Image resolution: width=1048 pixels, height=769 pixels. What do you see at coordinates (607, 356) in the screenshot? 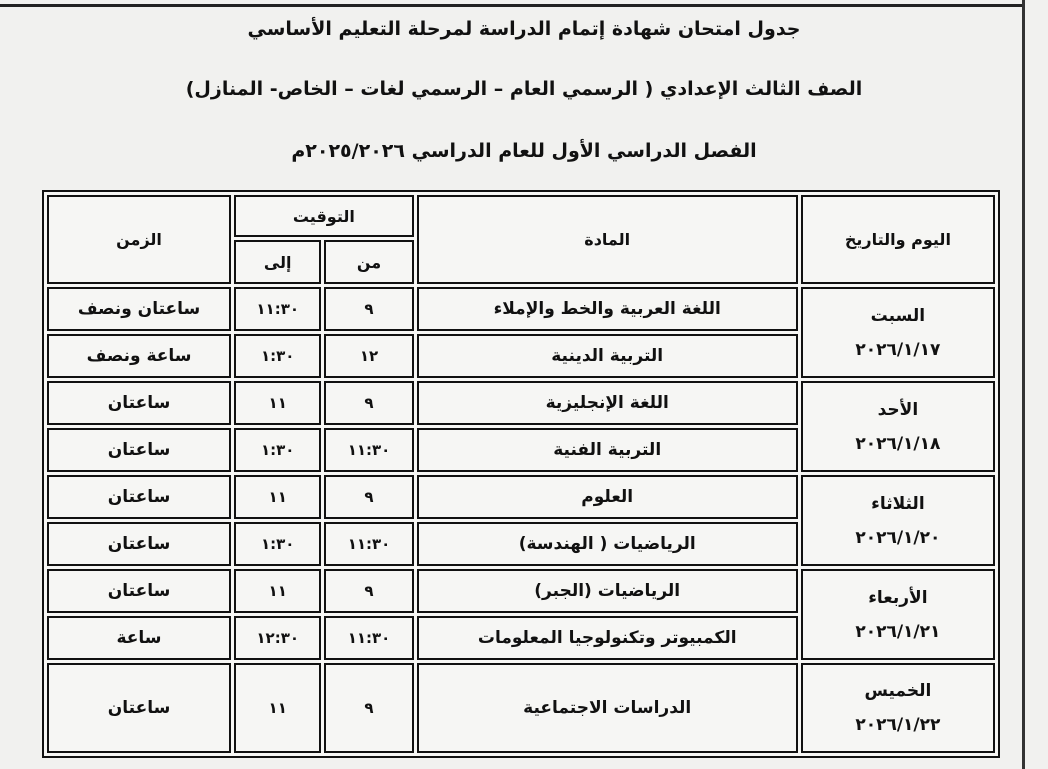
I see `subject-cell: التربية الدينية` at bounding box center [607, 356].